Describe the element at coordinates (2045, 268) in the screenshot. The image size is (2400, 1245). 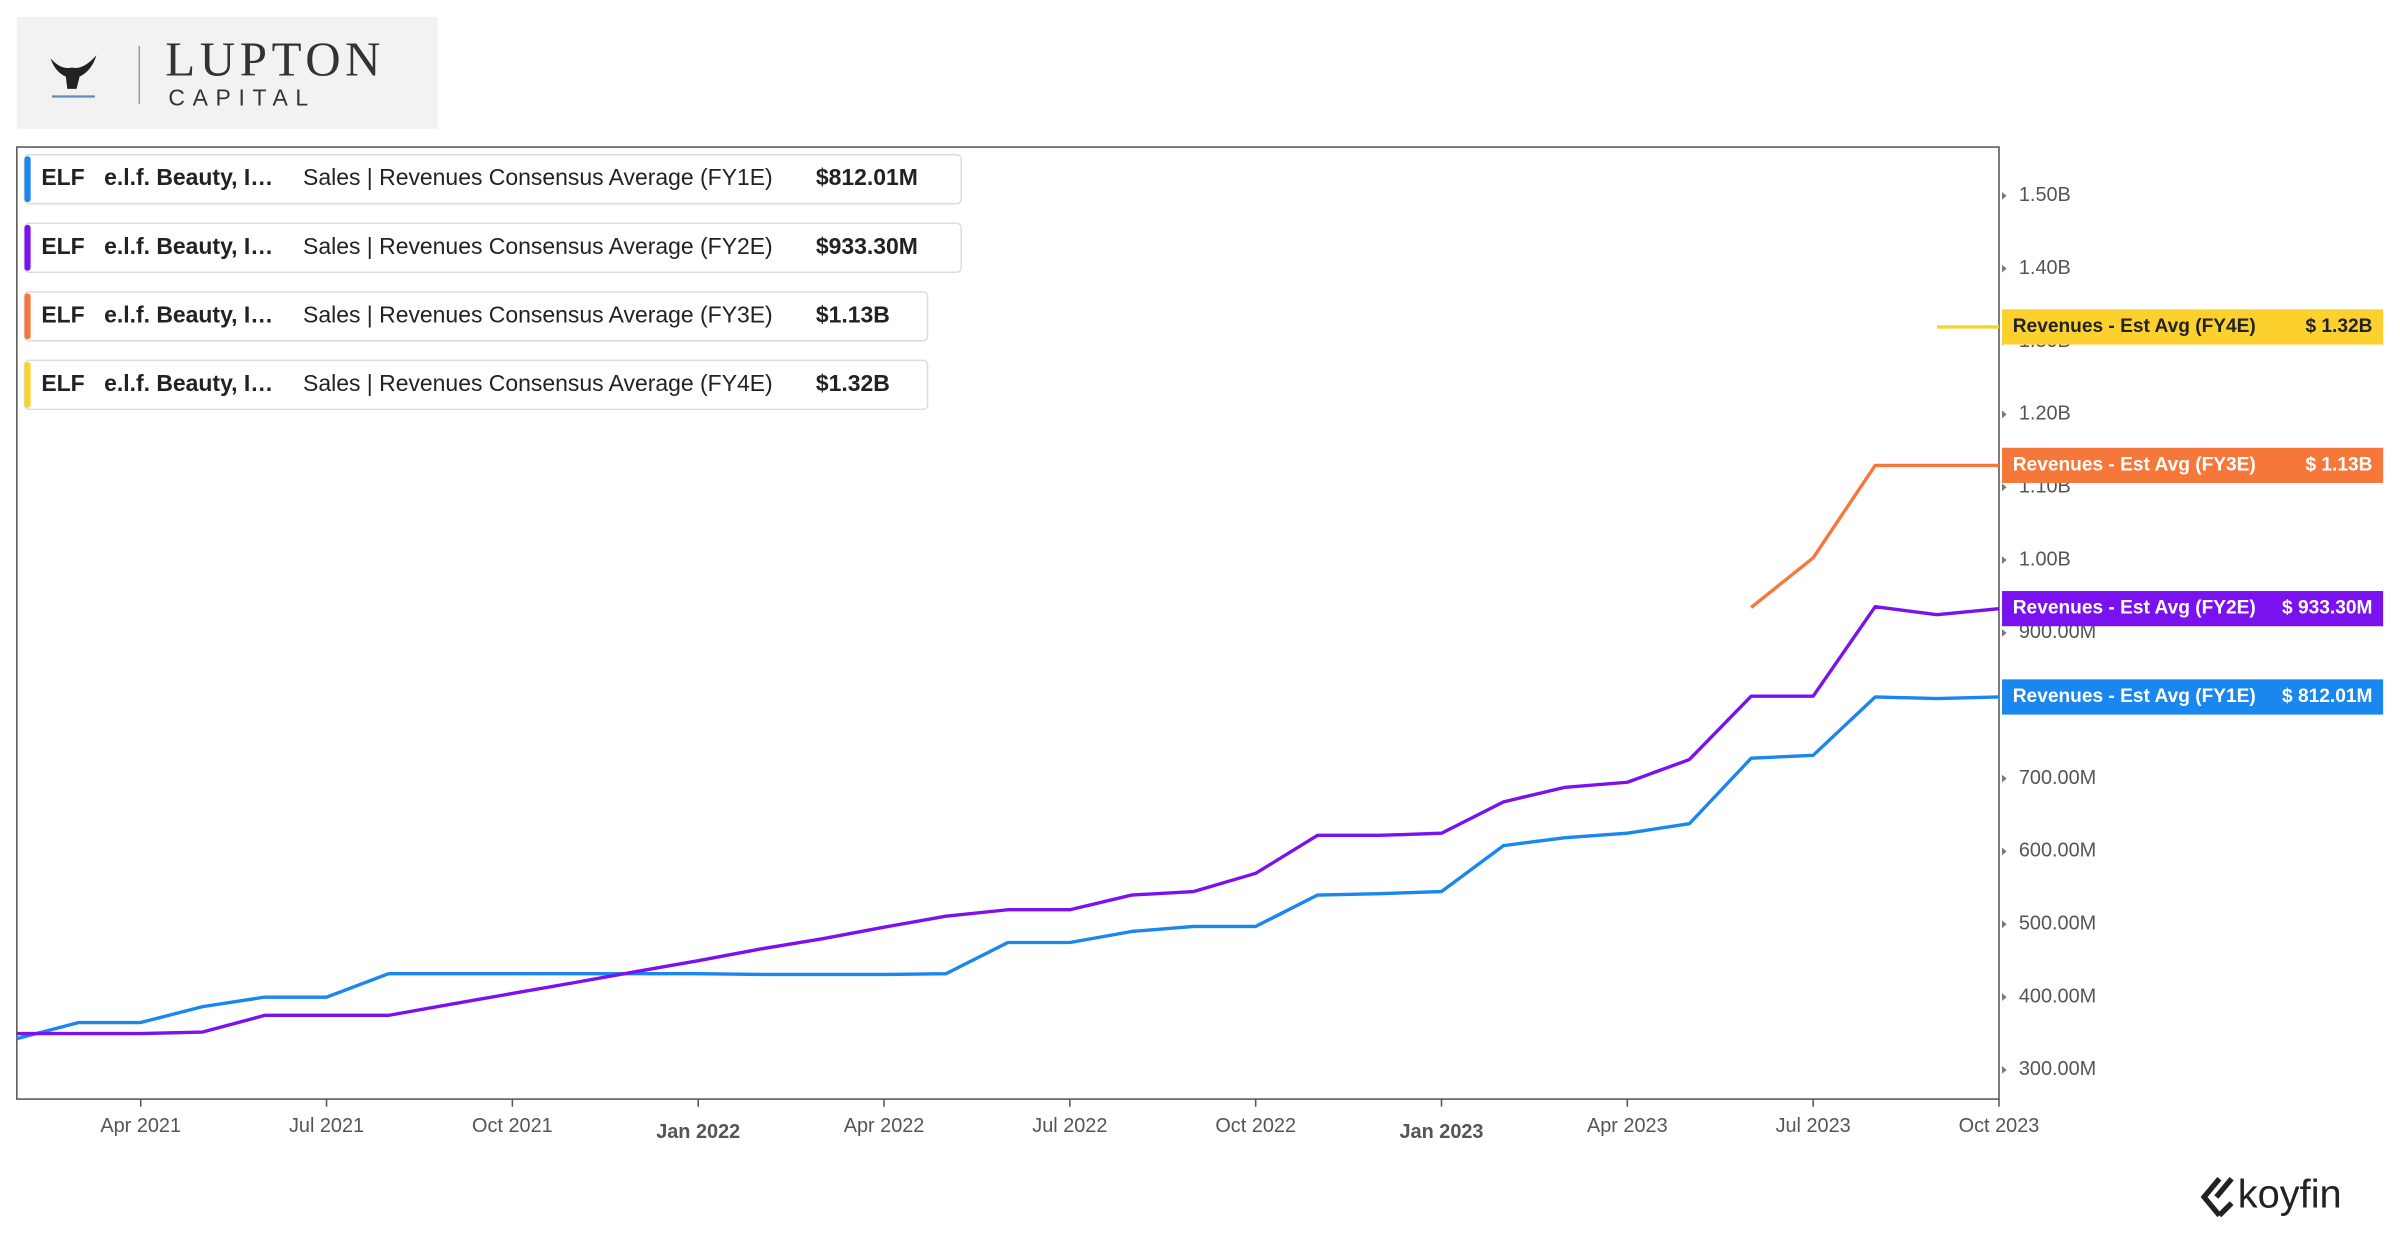
I see `y-tick-label: 1.40B` at that location.